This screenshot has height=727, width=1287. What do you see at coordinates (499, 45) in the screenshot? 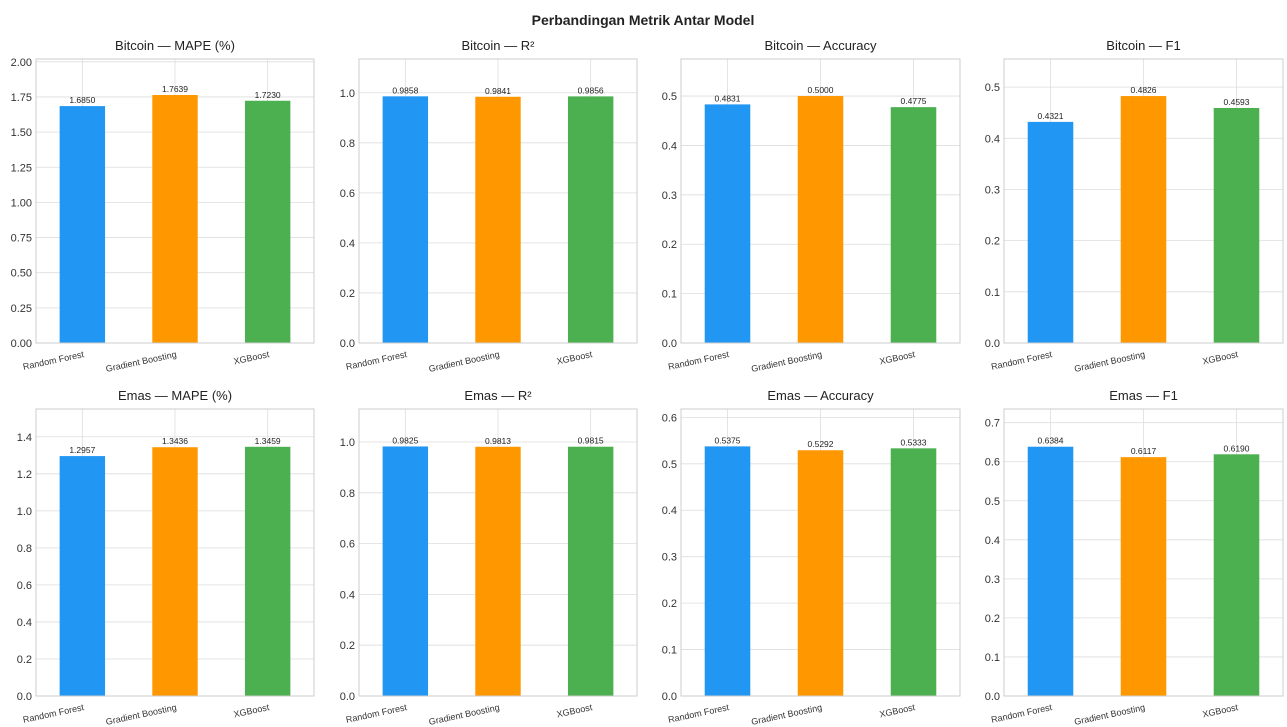
I see `chart-title-bitcoin-r2: Bitcoin — R²` at bounding box center [499, 45].